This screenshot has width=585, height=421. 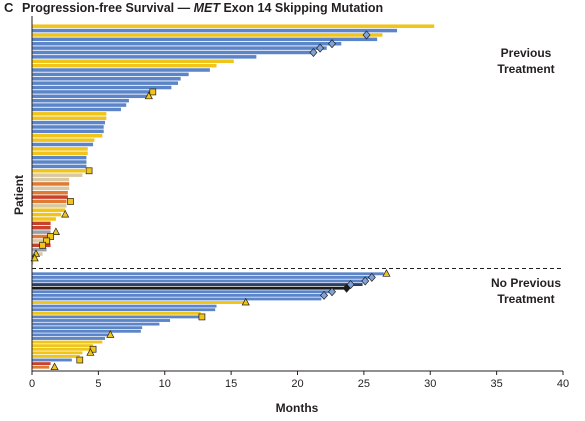 What do you see at coordinates (297, 408) in the screenshot?
I see `x-axis-label: Months` at bounding box center [297, 408].